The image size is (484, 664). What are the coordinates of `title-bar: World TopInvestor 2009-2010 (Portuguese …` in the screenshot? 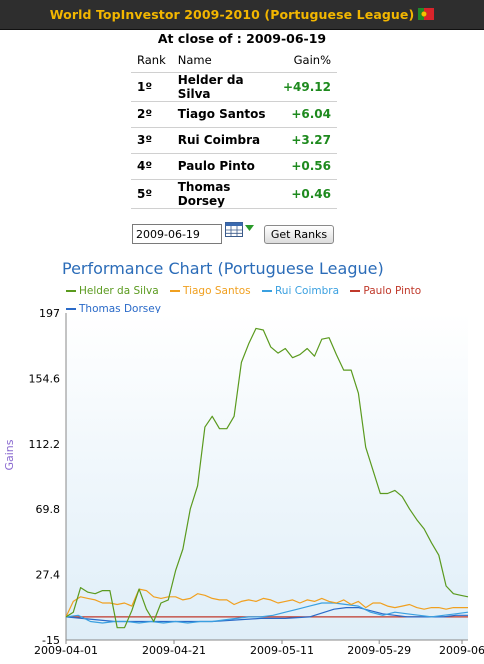 It's located at (242, 15).